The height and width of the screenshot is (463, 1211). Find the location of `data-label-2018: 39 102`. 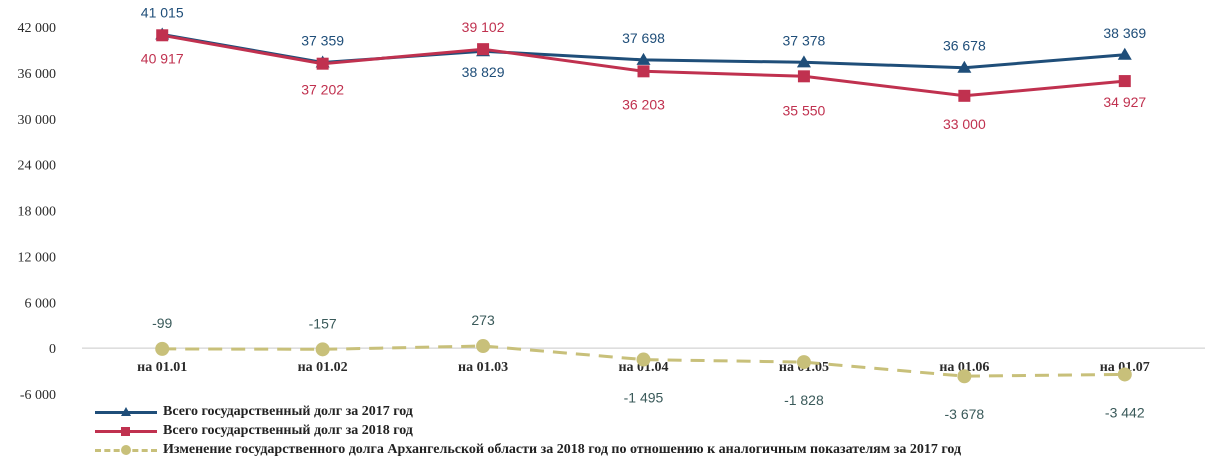

data-label-2018: 39 102 is located at coordinates (483, 27).